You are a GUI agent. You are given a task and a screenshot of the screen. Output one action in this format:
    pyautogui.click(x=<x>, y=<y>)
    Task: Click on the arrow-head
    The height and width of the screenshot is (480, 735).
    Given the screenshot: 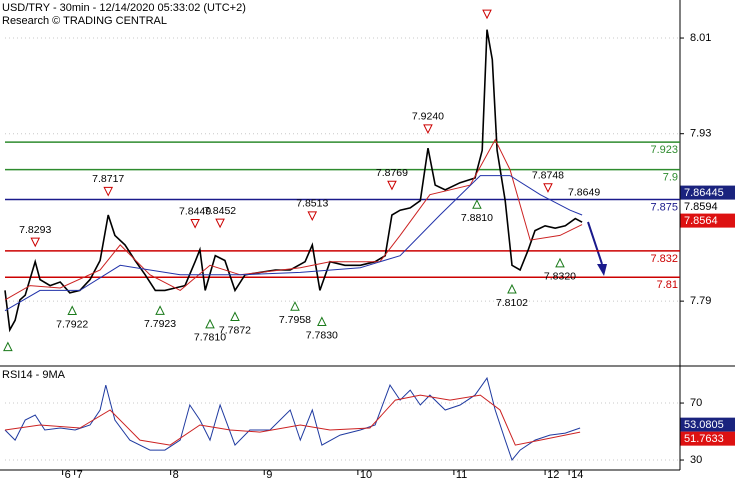 What is the action you would take?
    pyautogui.click(x=602, y=270)
    